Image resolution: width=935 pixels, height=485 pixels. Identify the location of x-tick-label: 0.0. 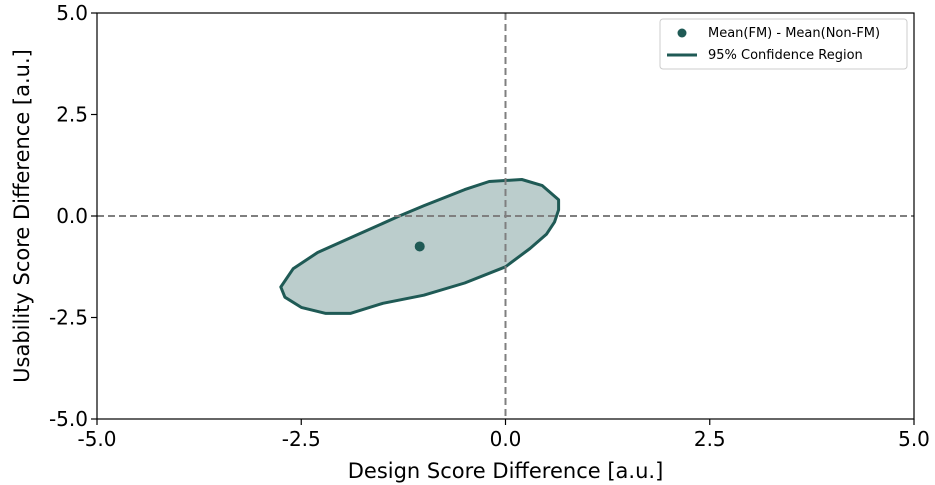
(506, 439).